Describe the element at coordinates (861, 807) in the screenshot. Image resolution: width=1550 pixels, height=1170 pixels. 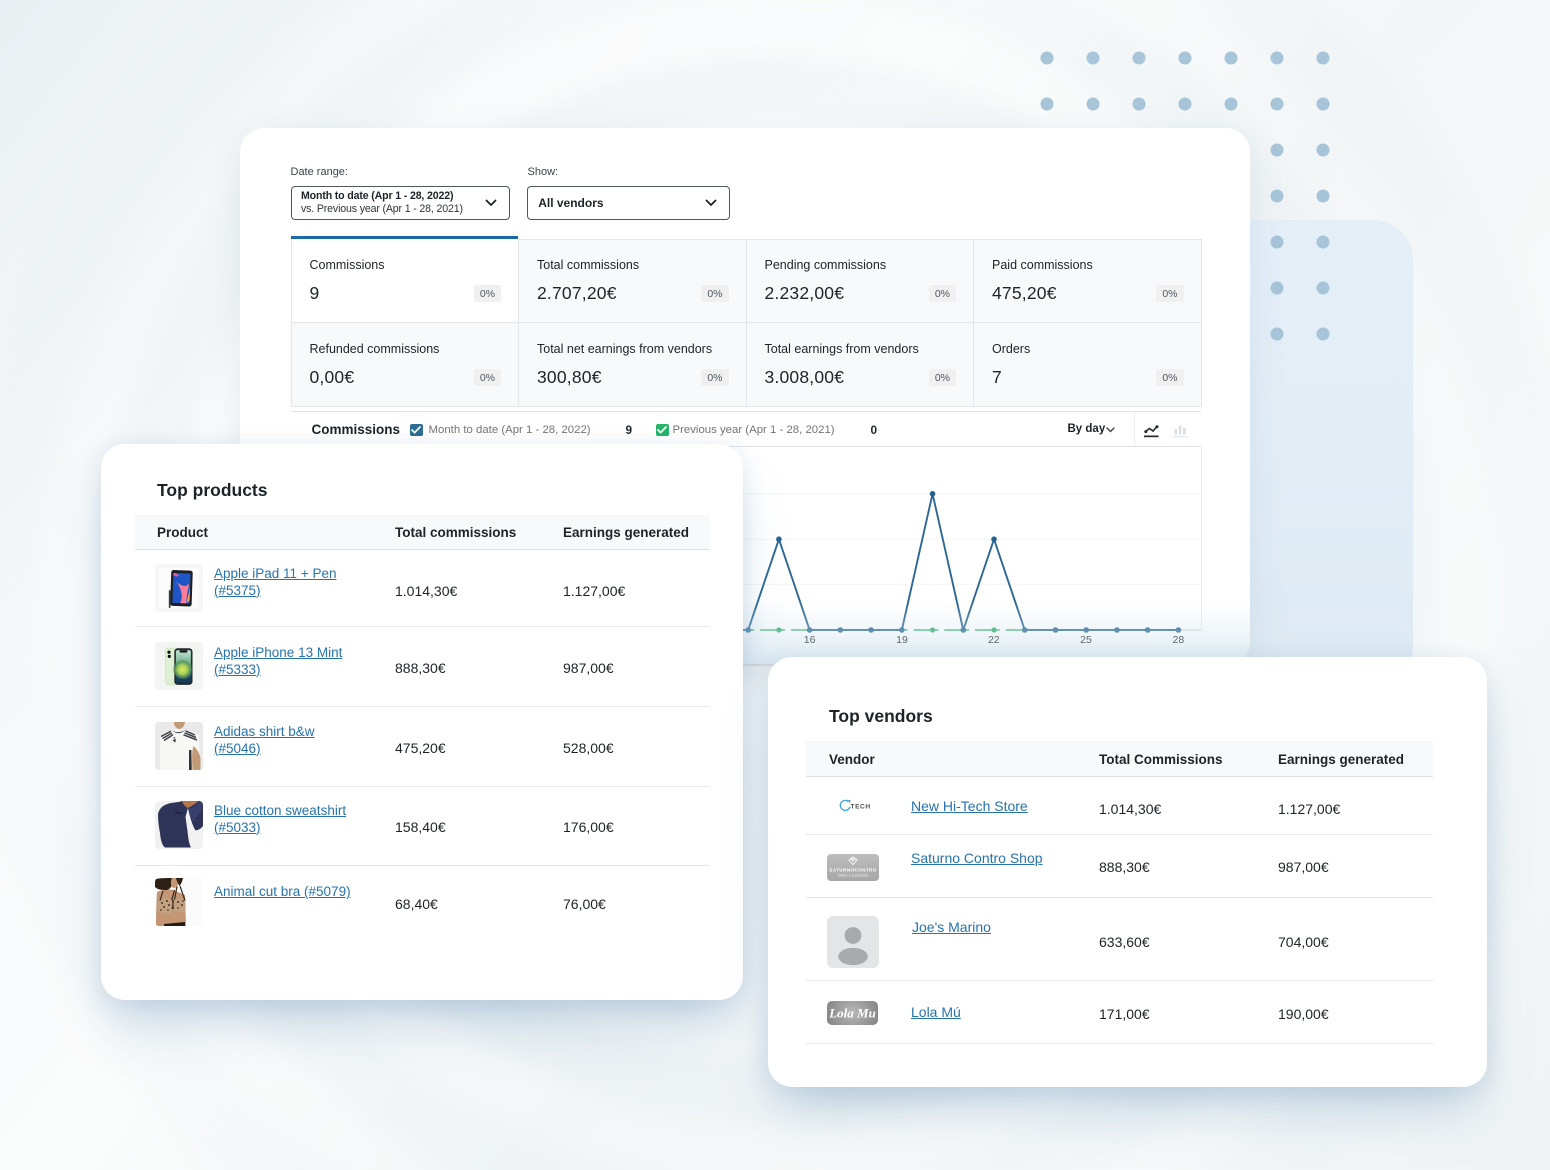
I see `svg-text: TECH` at that location.